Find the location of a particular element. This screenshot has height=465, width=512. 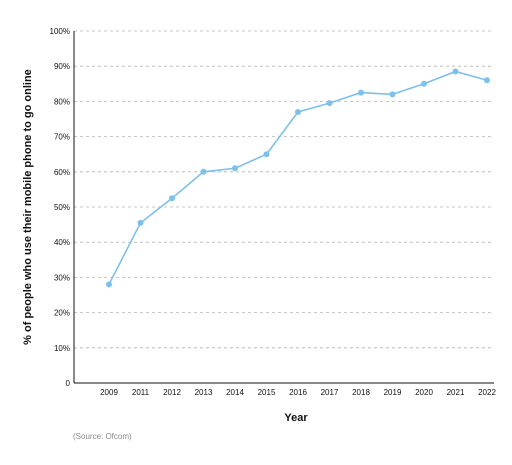

x-tick-label: 2015 is located at coordinates (267, 392).